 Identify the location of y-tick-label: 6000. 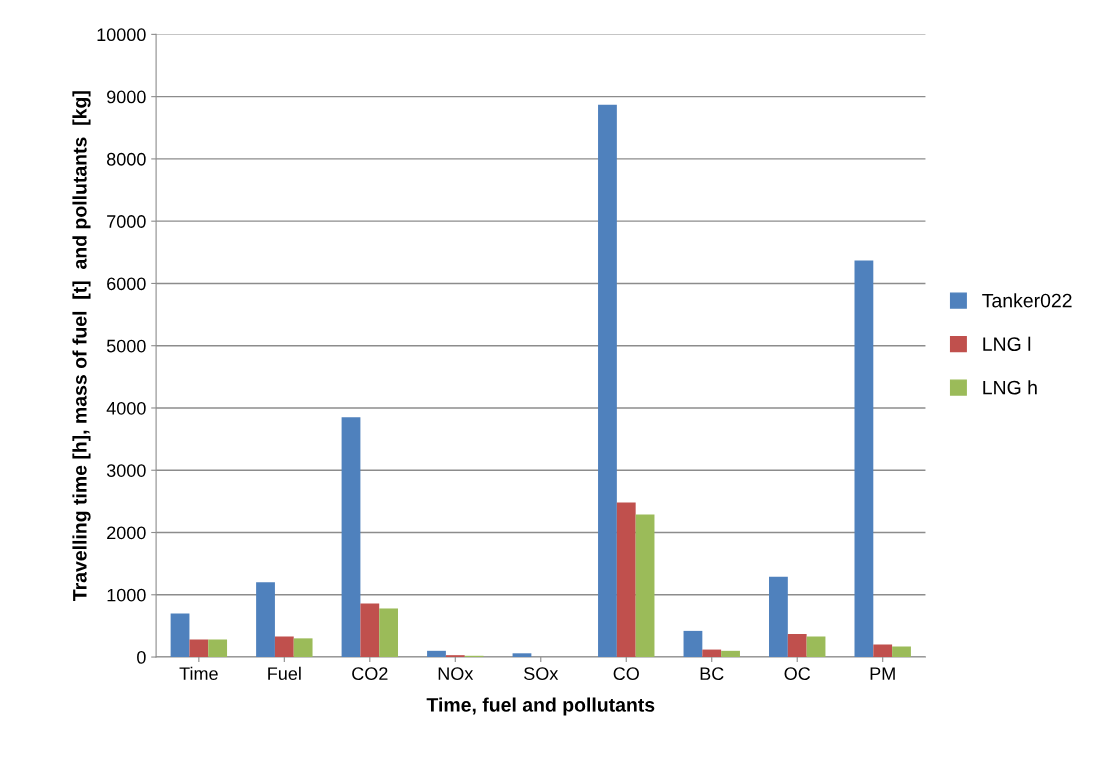
(126, 284).